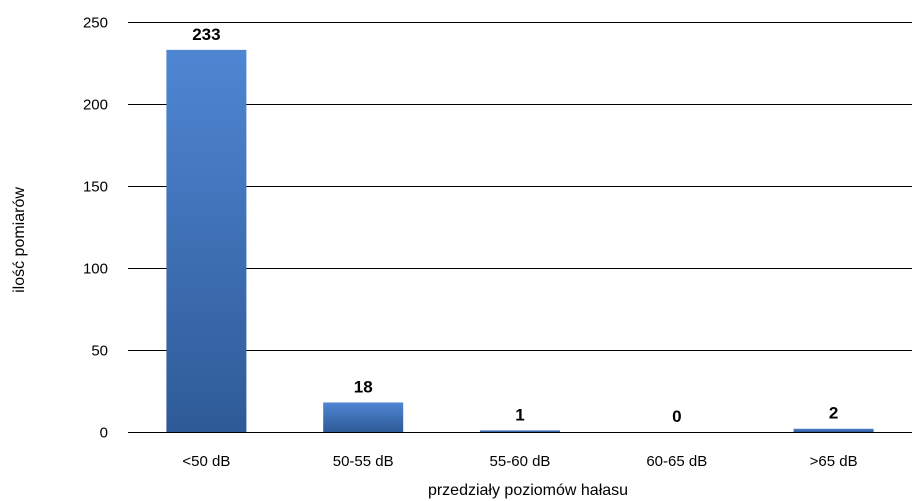 The image size is (912, 501). What do you see at coordinates (95, 228) in the screenshot?
I see `y-axis-ticks: 0 50 100 150 200 250` at bounding box center [95, 228].